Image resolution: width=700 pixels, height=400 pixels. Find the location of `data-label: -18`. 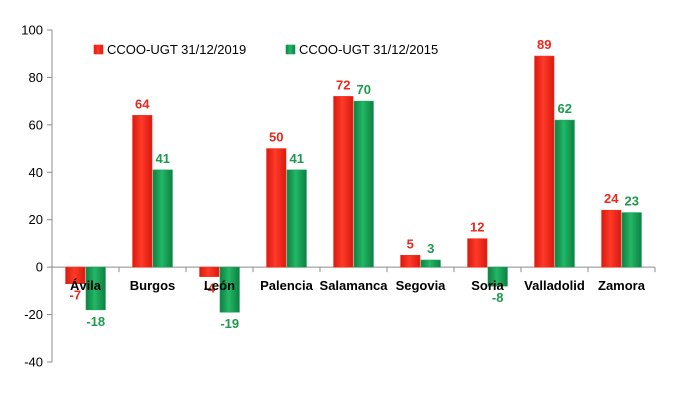

data-label: -18 is located at coordinates (95, 321).